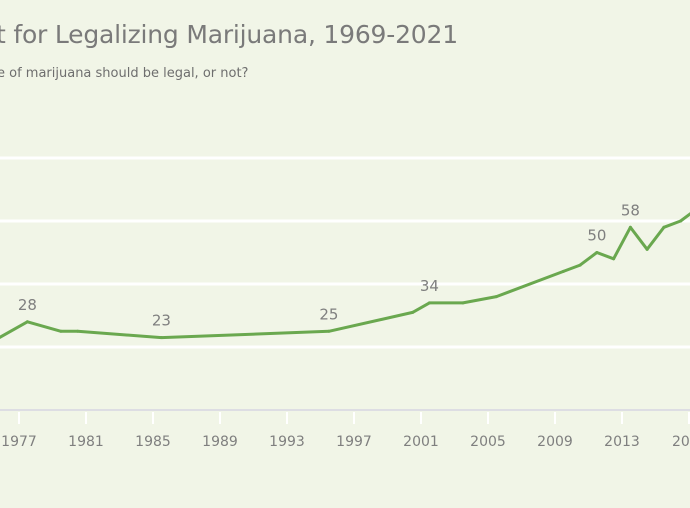 Image resolution: width=690 pixels, height=508 pixels. Describe the element at coordinates (161, 321) in the screenshot. I see `data-label-1985: 23` at that location.